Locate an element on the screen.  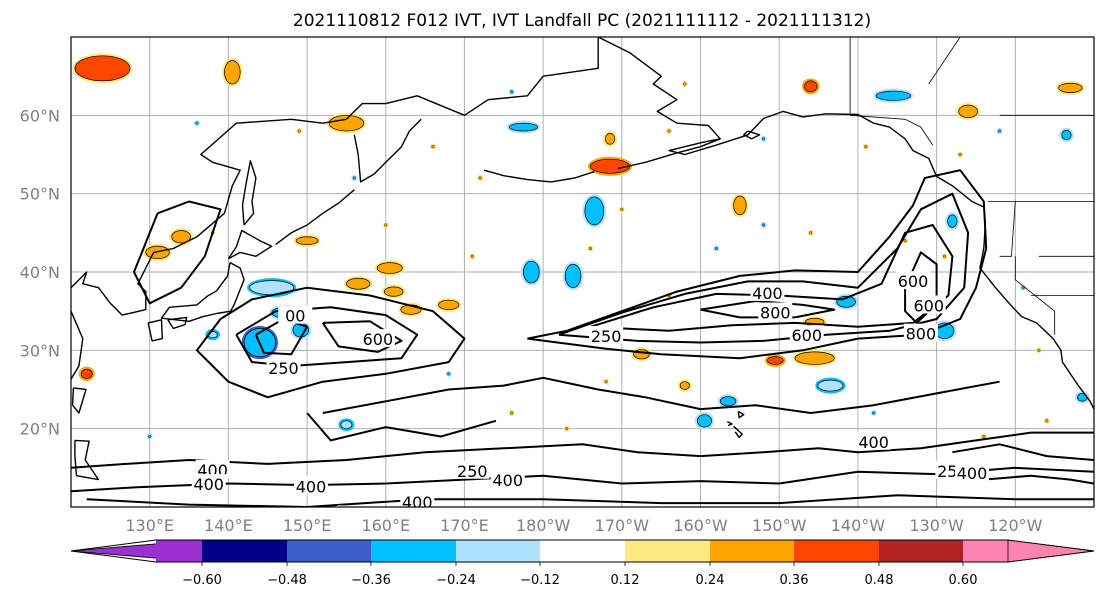
colorbar-tick-label: 0.60 is located at coordinates (963, 580).